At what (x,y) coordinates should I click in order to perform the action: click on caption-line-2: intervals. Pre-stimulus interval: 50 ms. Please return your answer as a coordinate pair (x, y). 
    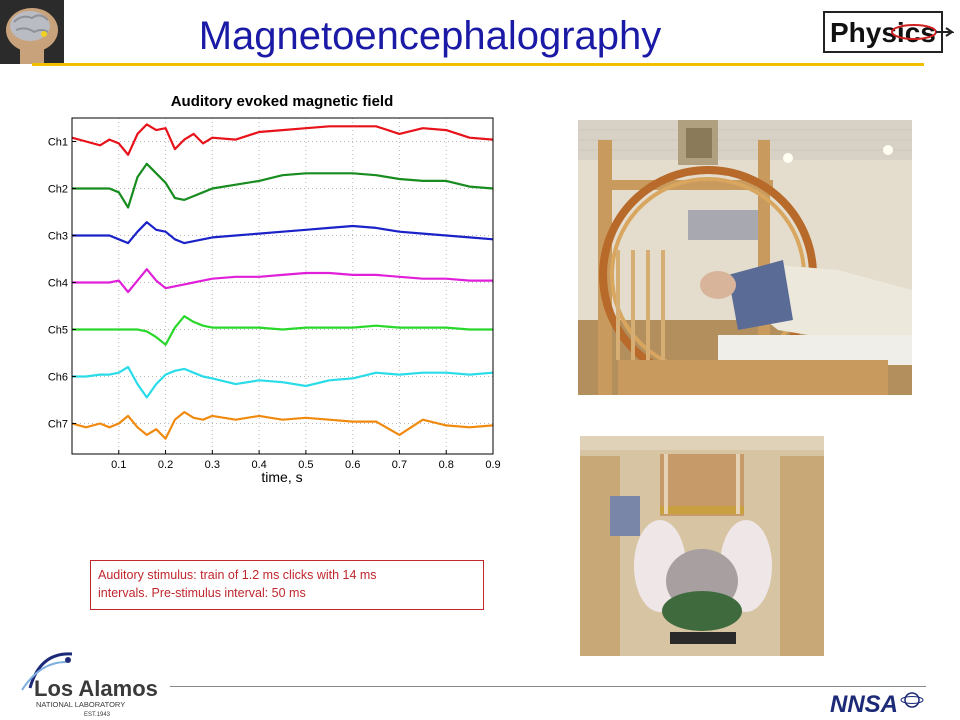
    Looking at the image, I should click on (202, 593).